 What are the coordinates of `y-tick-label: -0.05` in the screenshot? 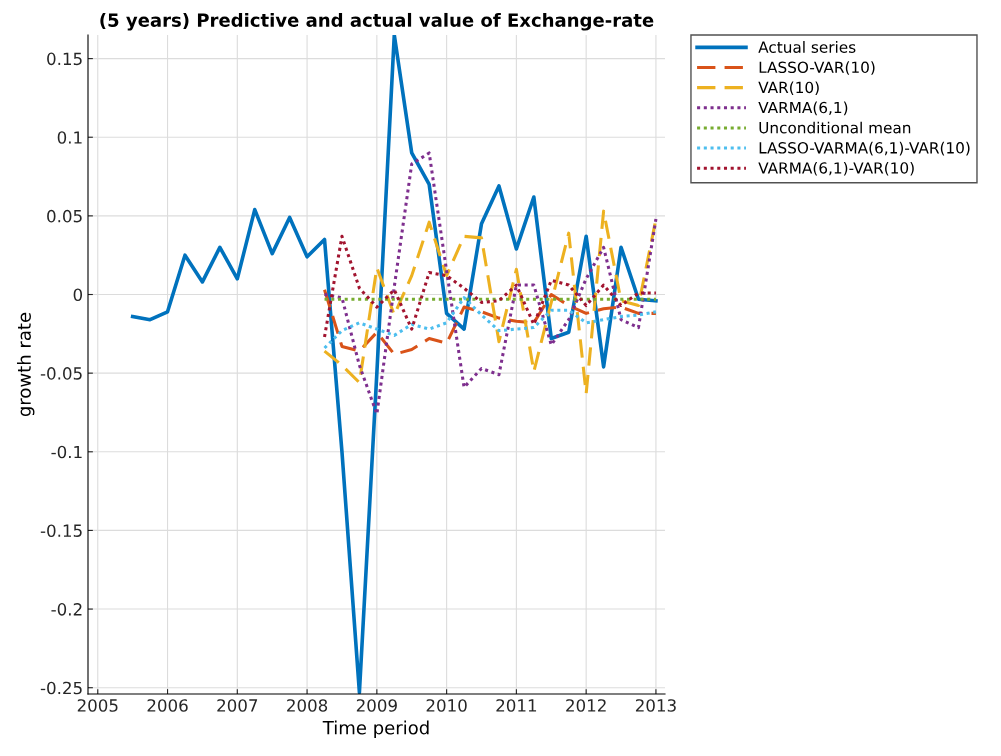 It's located at (61, 373).